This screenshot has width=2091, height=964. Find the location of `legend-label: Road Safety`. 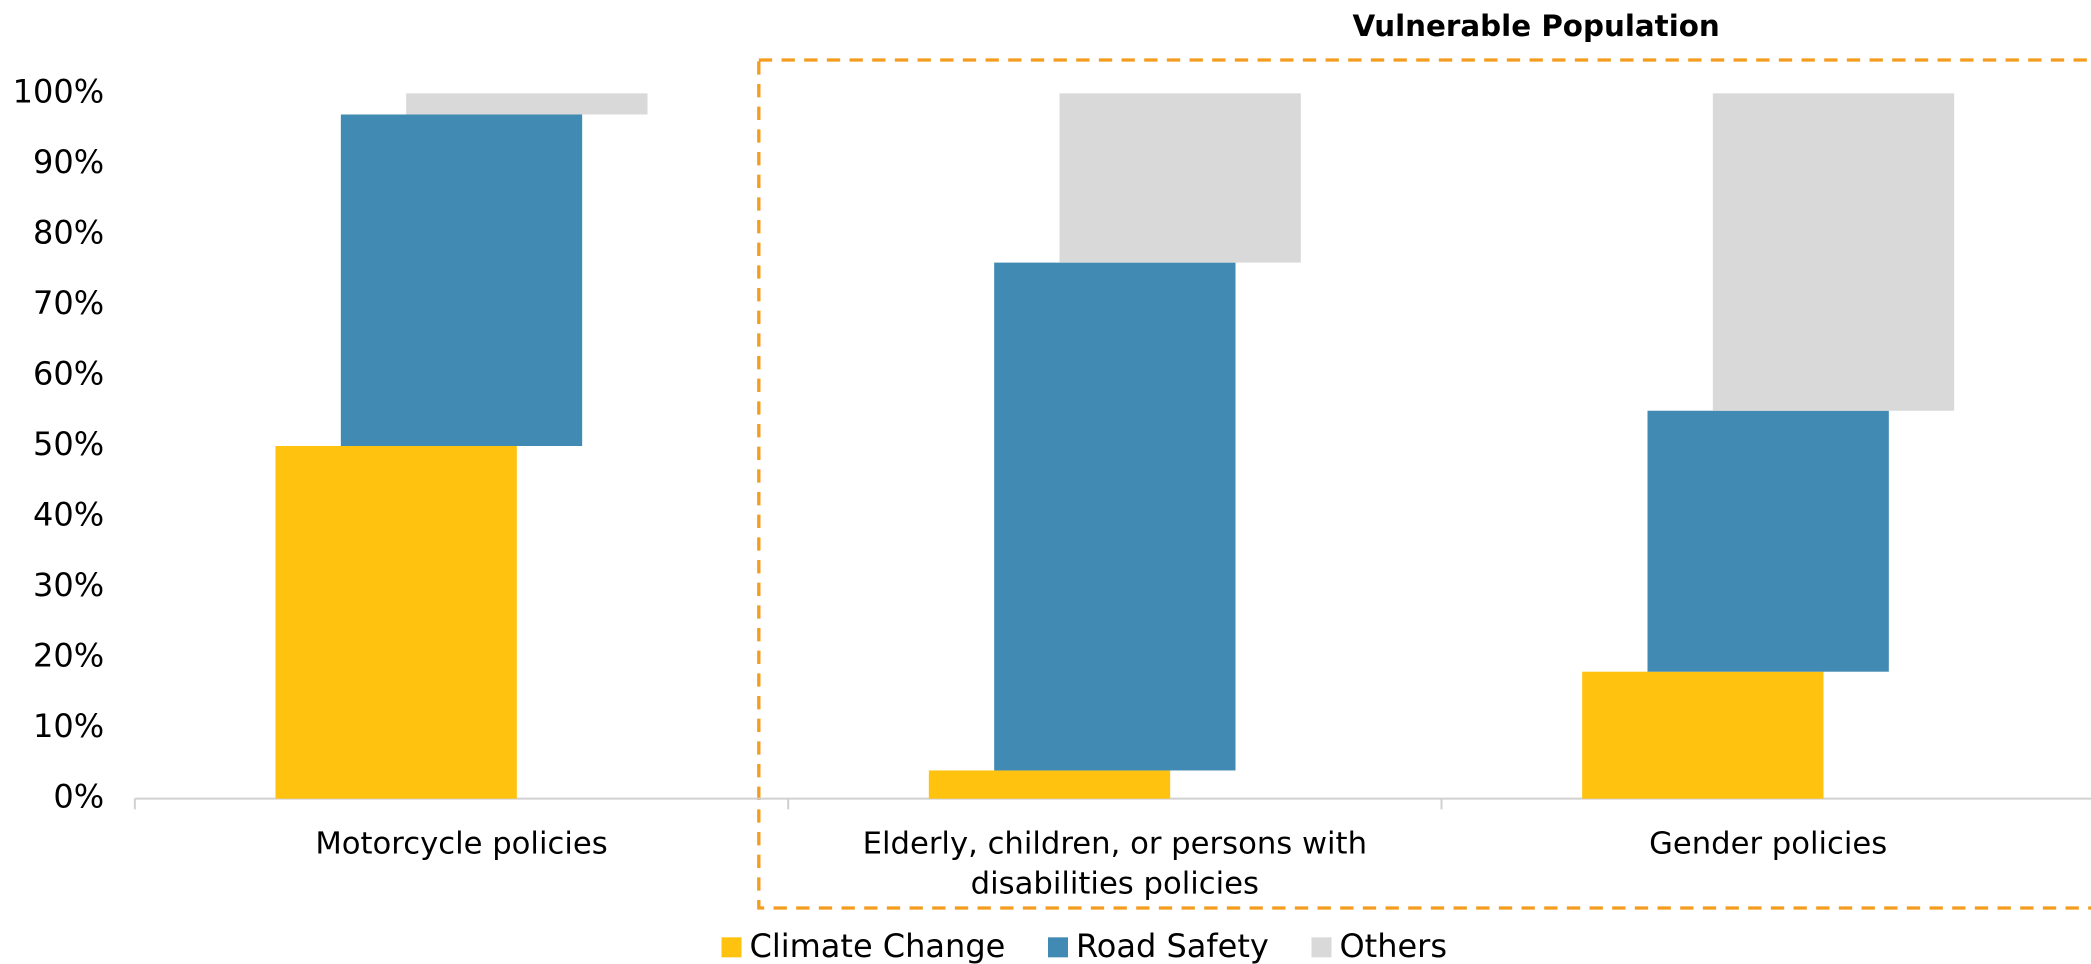

legend-label: Road Safety is located at coordinates (1172, 945).